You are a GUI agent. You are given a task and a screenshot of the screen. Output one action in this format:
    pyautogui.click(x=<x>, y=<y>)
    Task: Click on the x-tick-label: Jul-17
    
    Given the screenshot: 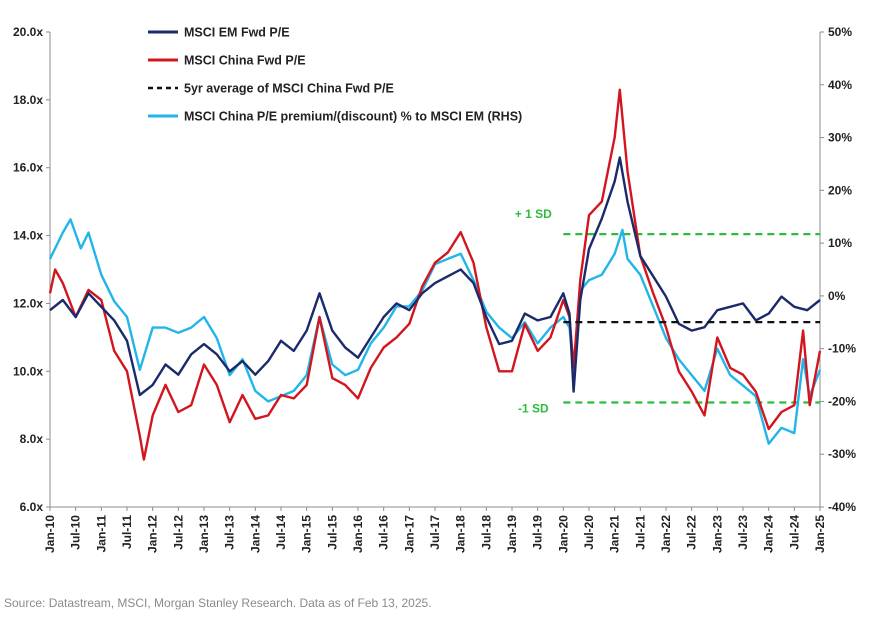 What is the action you would take?
    pyautogui.click(x=435, y=532)
    